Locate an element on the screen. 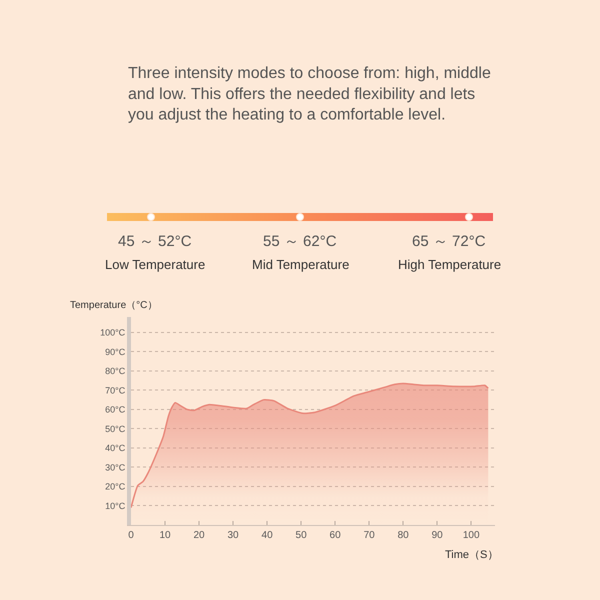  text: 65 ～ 72°C is located at coordinates (449, 241).